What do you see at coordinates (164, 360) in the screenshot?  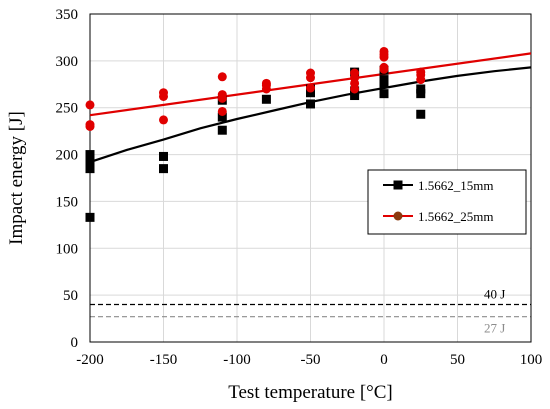 I see `x-tick-label: -150` at bounding box center [164, 360].